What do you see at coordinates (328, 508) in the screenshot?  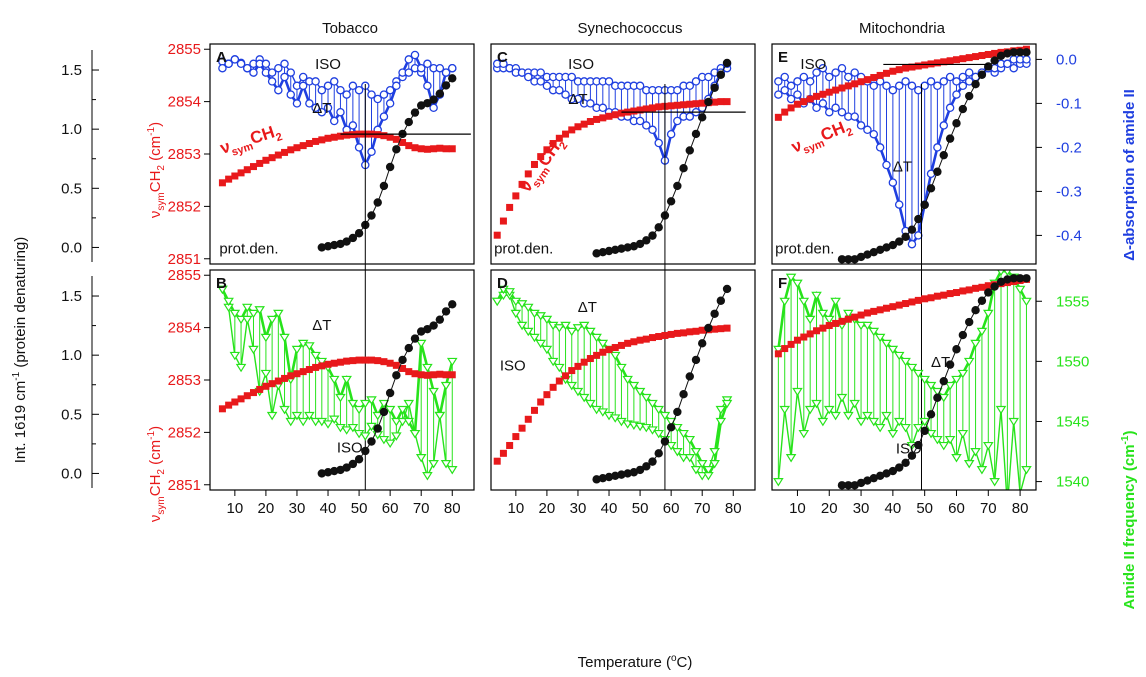 I see `x-tick-label: 40` at bounding box center [328, 508].